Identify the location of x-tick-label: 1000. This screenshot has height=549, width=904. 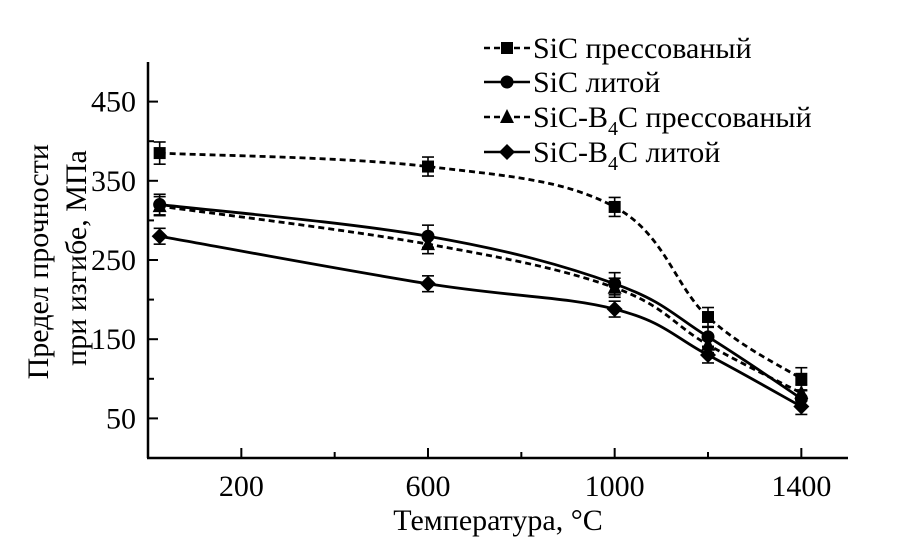
(615, 486).